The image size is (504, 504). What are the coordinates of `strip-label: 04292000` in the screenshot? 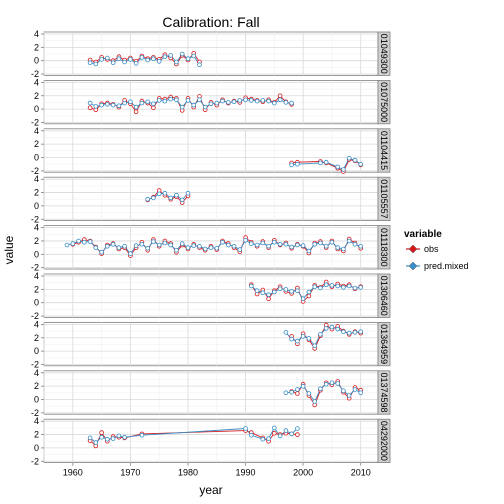 It's located at (384, 441).